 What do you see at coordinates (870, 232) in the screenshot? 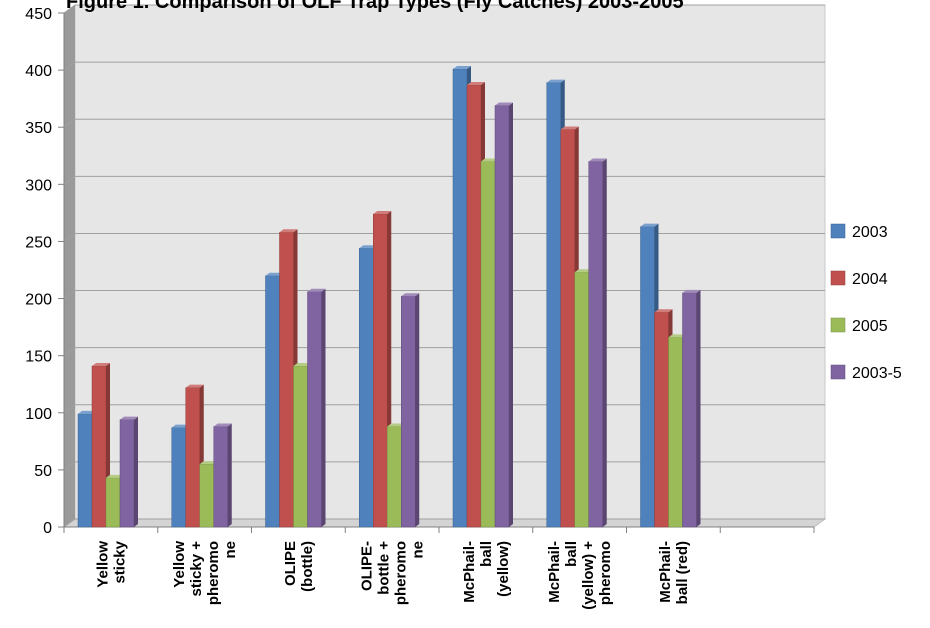
I see `legend-label: 2003` at bounding box center [870, 232].